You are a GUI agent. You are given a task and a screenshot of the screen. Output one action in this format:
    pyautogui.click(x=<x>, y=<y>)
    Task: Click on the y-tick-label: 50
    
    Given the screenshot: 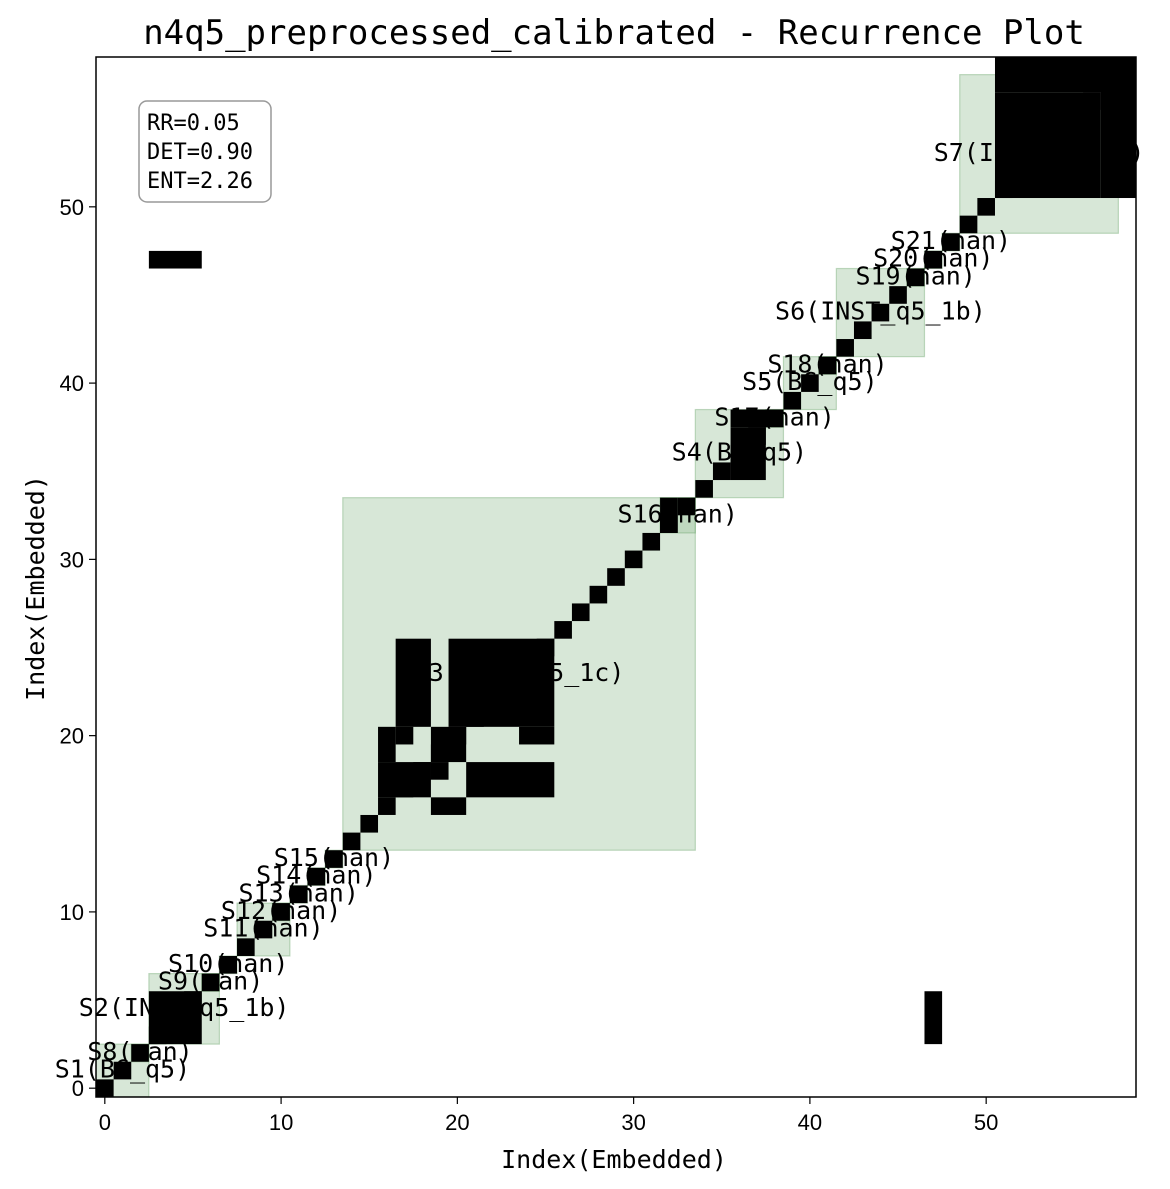 What is the action you would take?
    pyautogui.click(x=72, y=207)
    